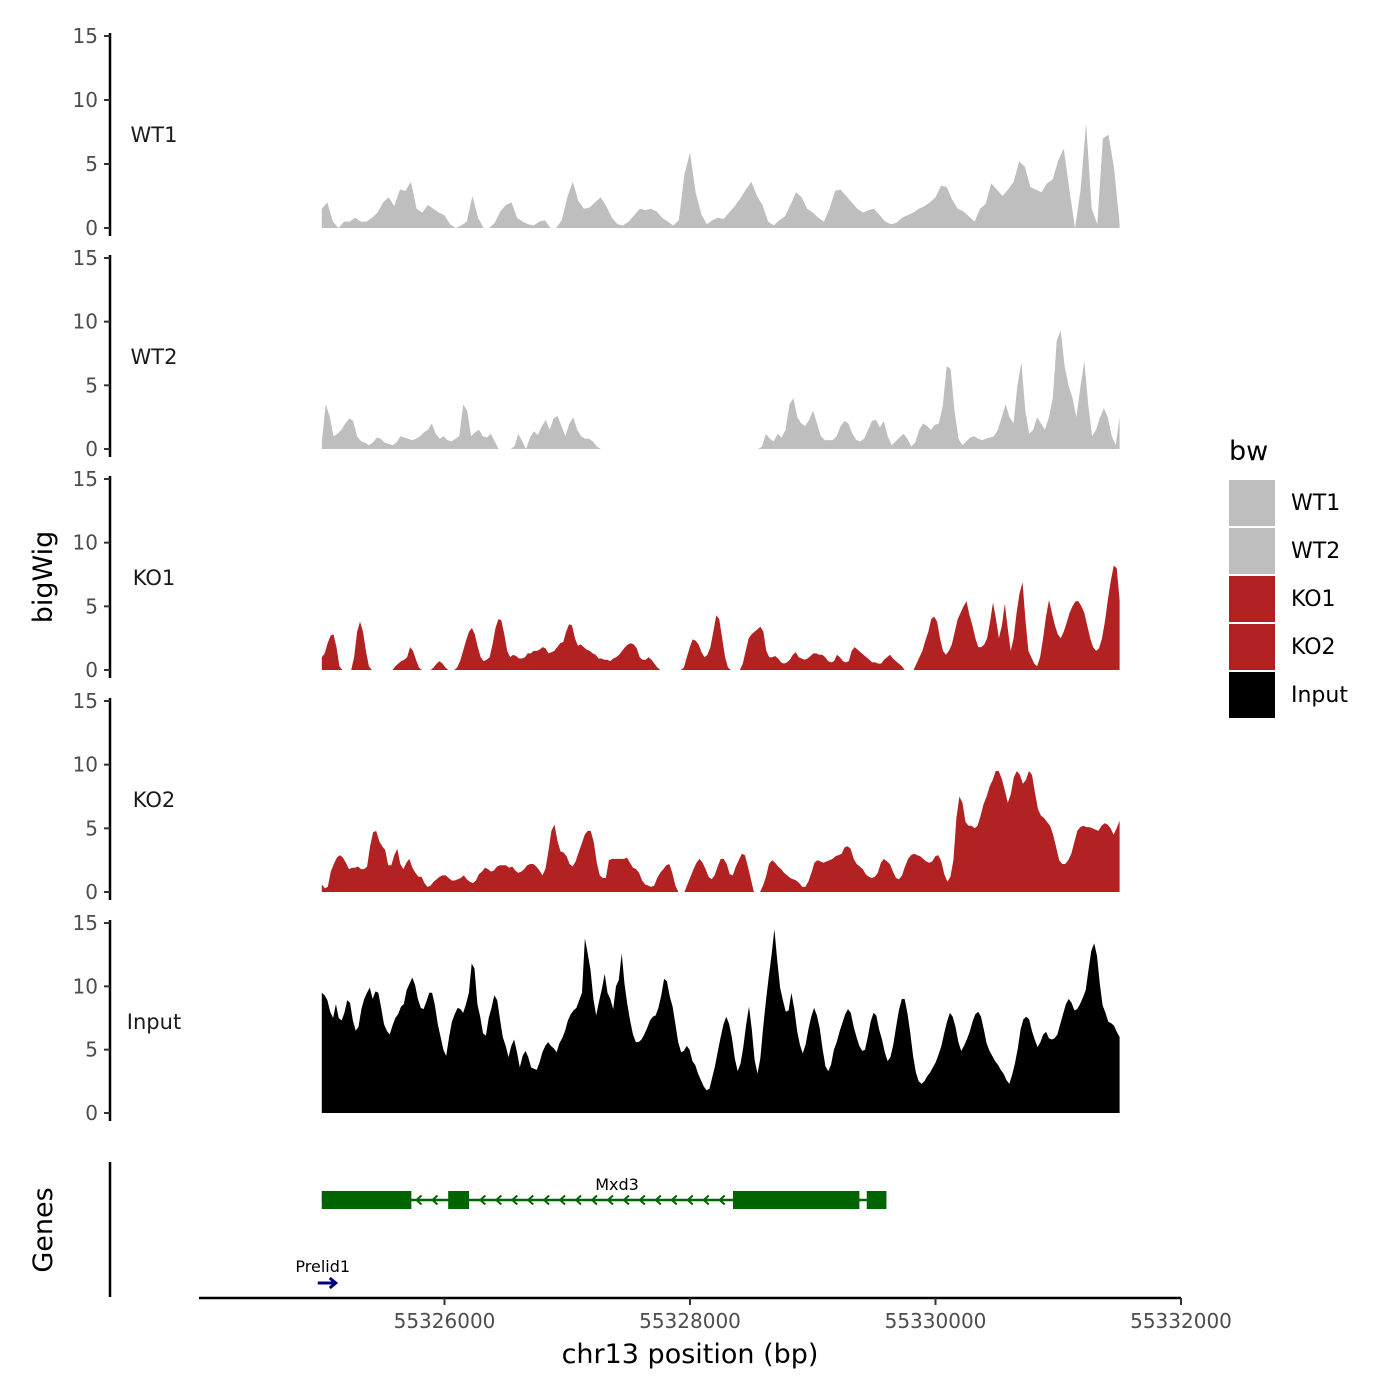  I want to click on legend-title: bw, so click(1248, 451).